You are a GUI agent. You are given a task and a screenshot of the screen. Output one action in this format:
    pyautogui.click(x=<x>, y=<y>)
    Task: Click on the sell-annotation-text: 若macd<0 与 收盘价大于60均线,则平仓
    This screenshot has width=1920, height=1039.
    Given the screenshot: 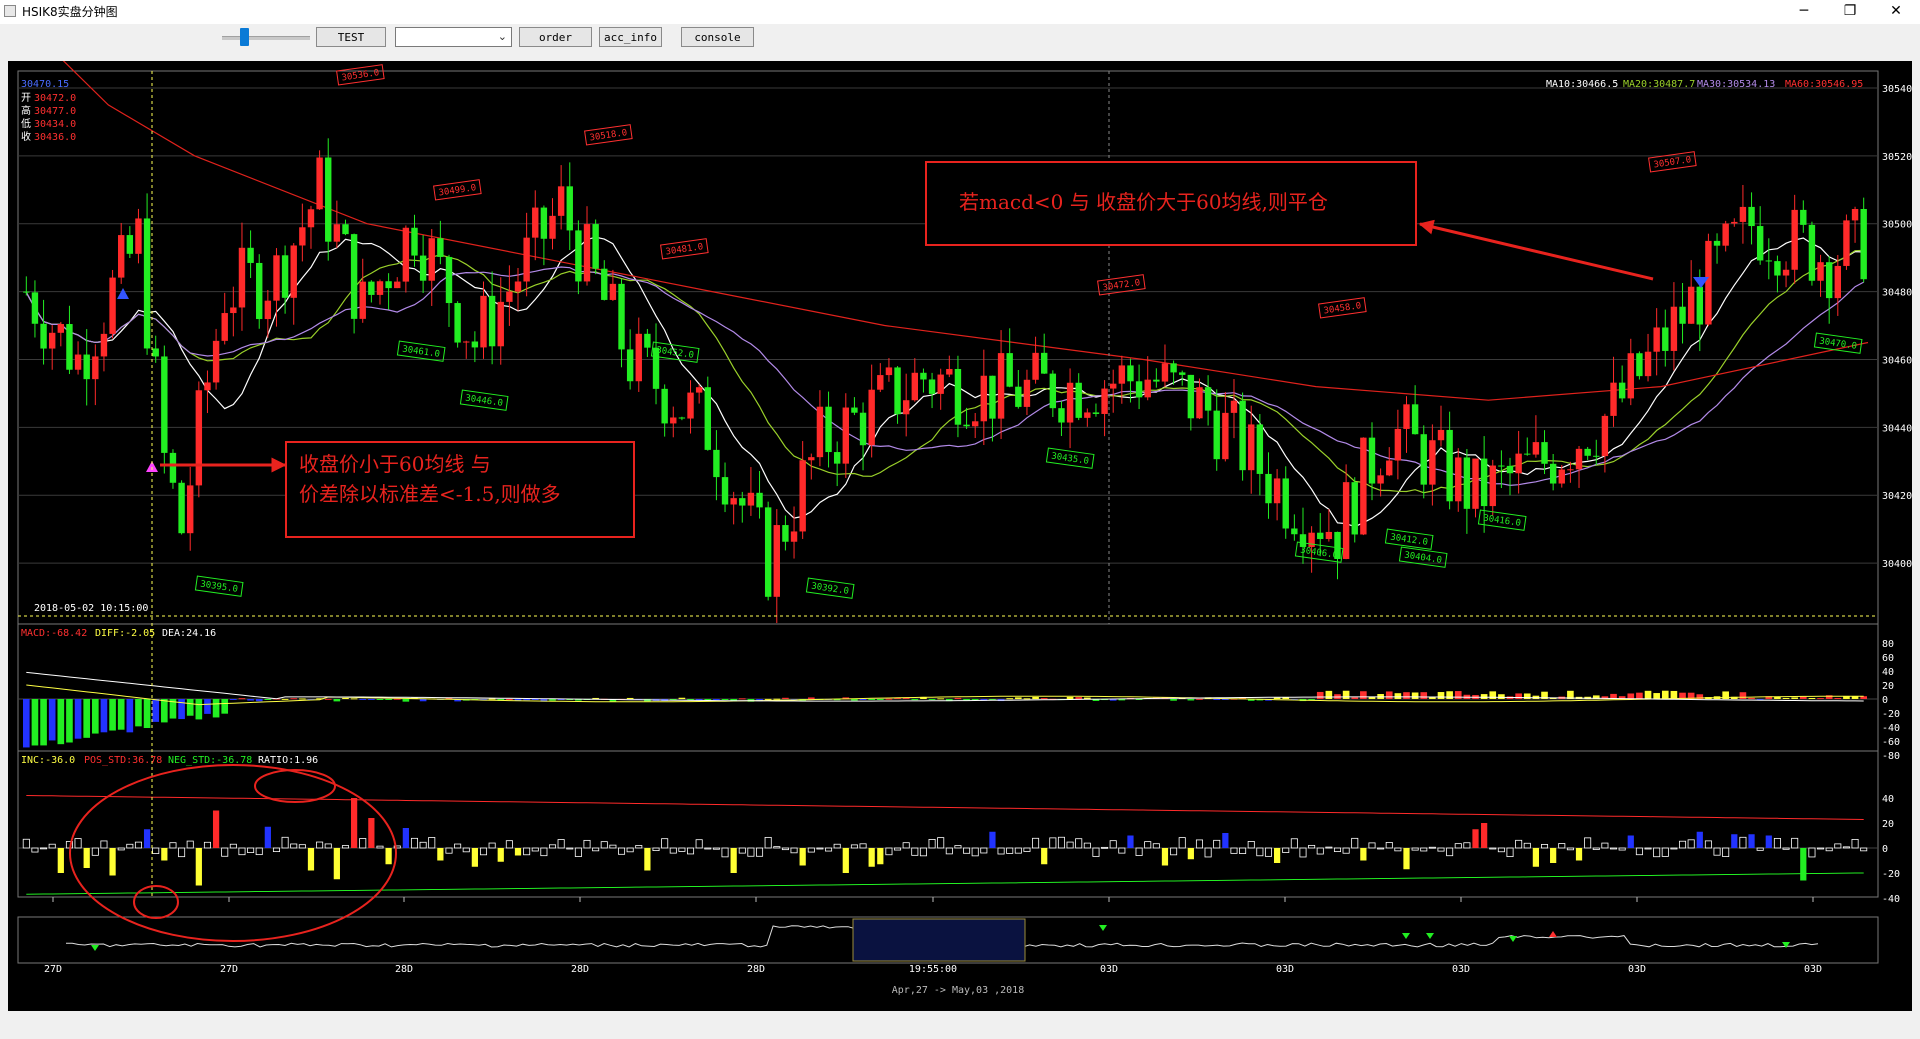 What is the action you would take?
    pyautogui.click(x=1143, y=202)
    